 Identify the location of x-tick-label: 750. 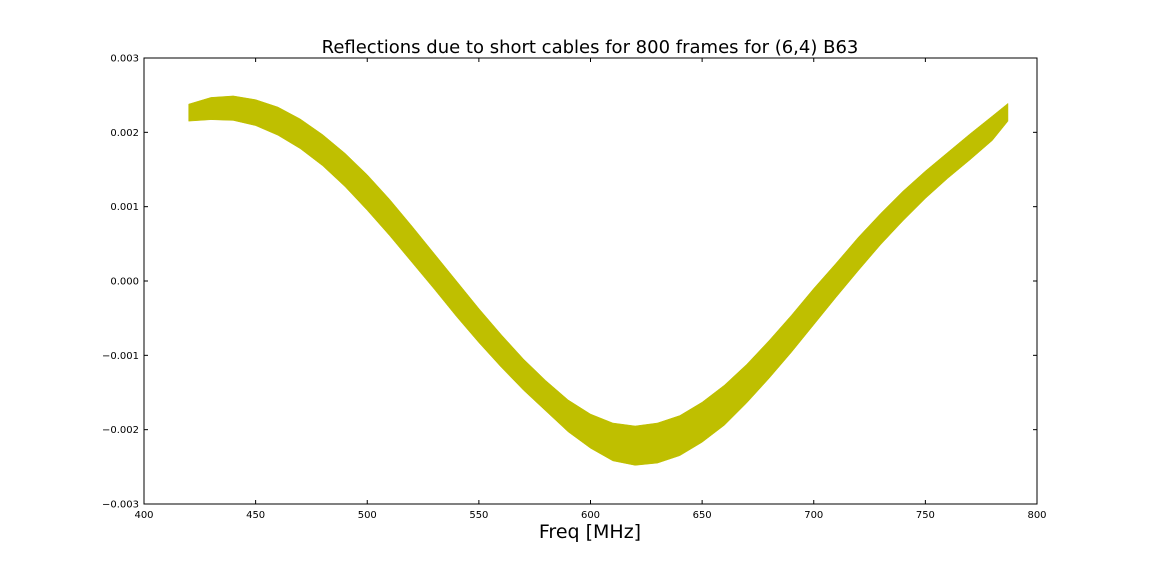
(925, 515).